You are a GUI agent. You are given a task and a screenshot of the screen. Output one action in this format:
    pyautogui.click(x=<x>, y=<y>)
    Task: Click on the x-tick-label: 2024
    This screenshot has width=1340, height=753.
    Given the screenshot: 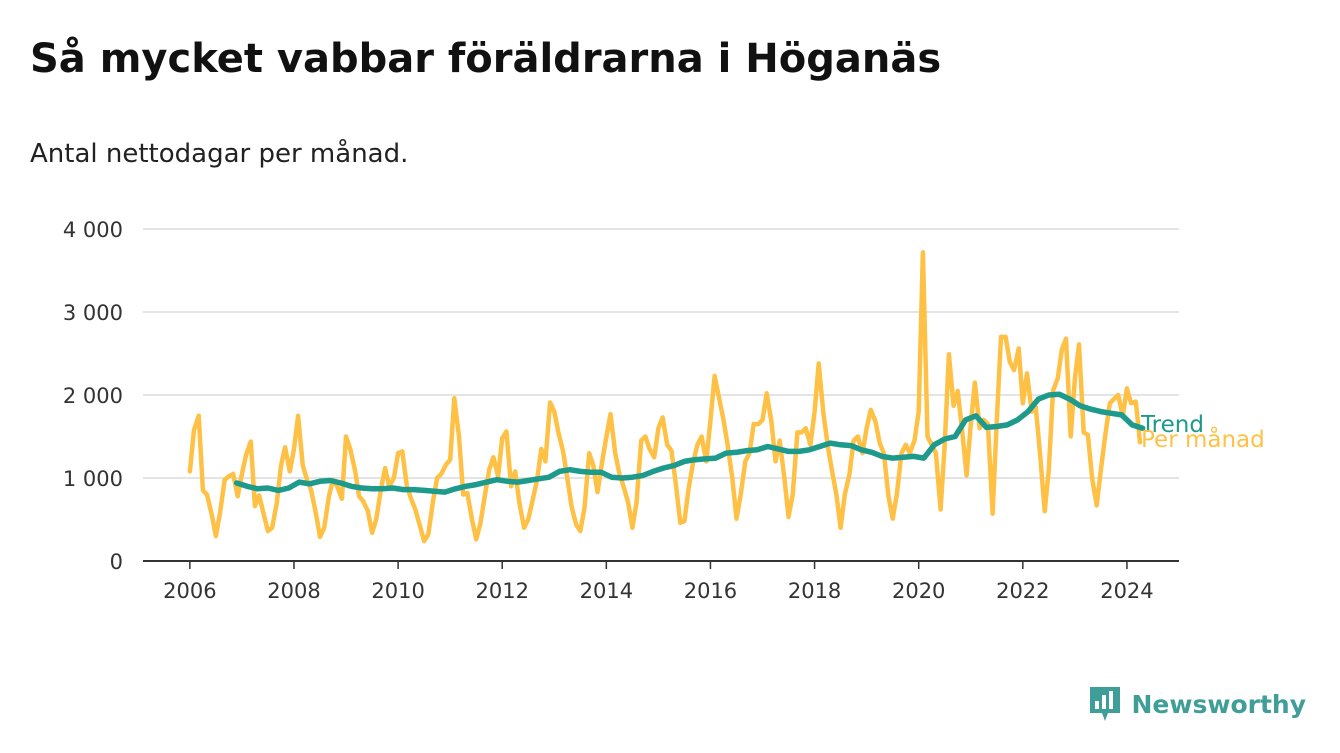 What is the action you would take?
    pyautogui.click(x=1126, y=591)
    